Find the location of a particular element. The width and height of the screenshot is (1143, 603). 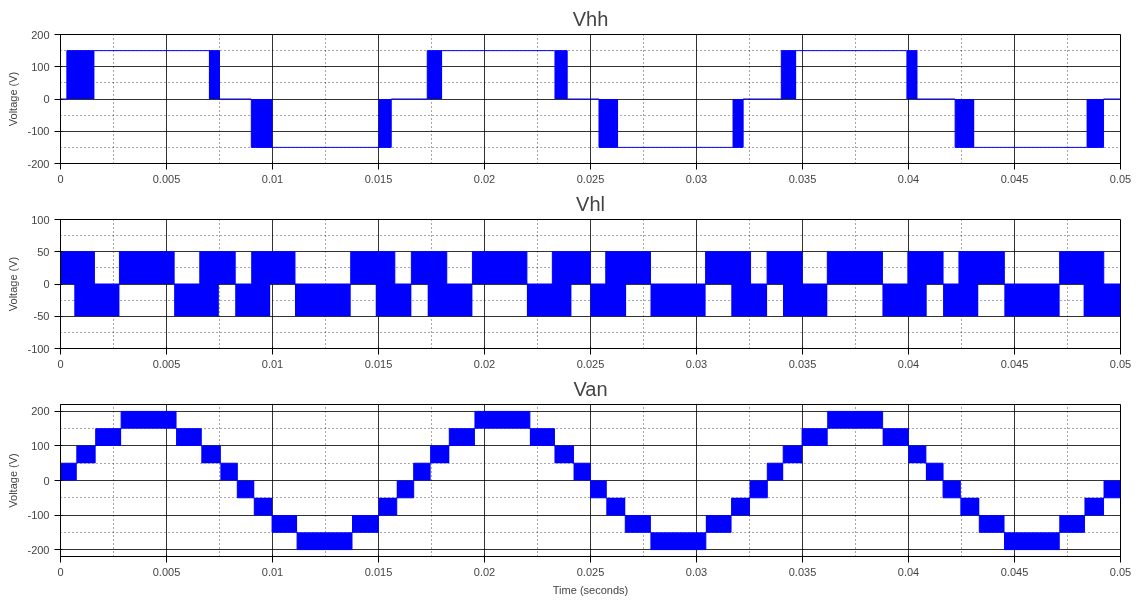

y-tick-label: 50 is located at coordinates (43, 251).